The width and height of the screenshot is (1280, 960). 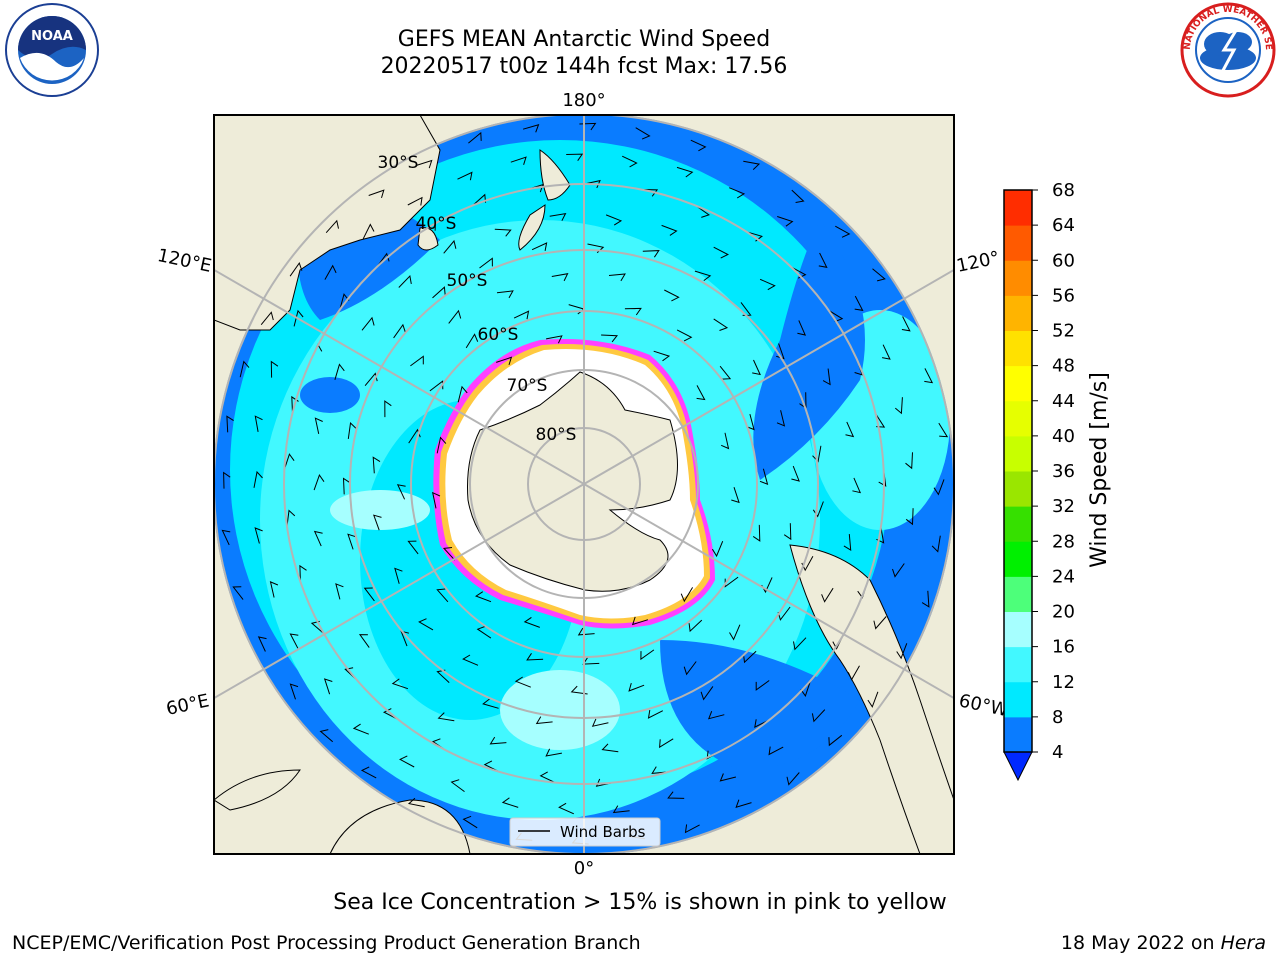 What do you see at coordinates (1063, 190) in the screenshot?
I see `colorbar-tick-label: 68` at bounding box center [1063, 190].